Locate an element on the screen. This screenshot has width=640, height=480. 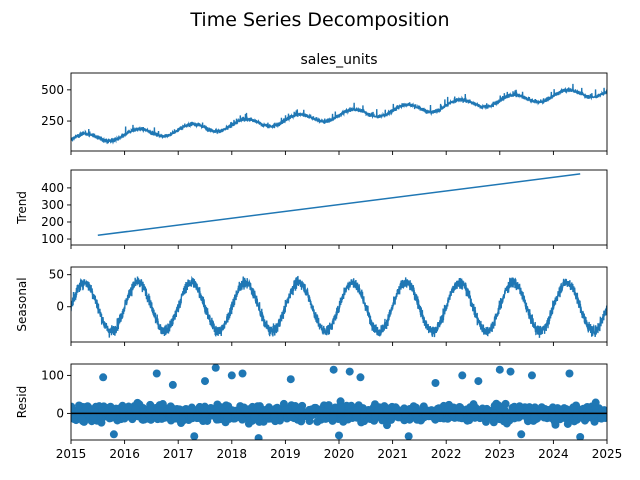
y-tick-label: 0 is located at coordinates (60, 307).